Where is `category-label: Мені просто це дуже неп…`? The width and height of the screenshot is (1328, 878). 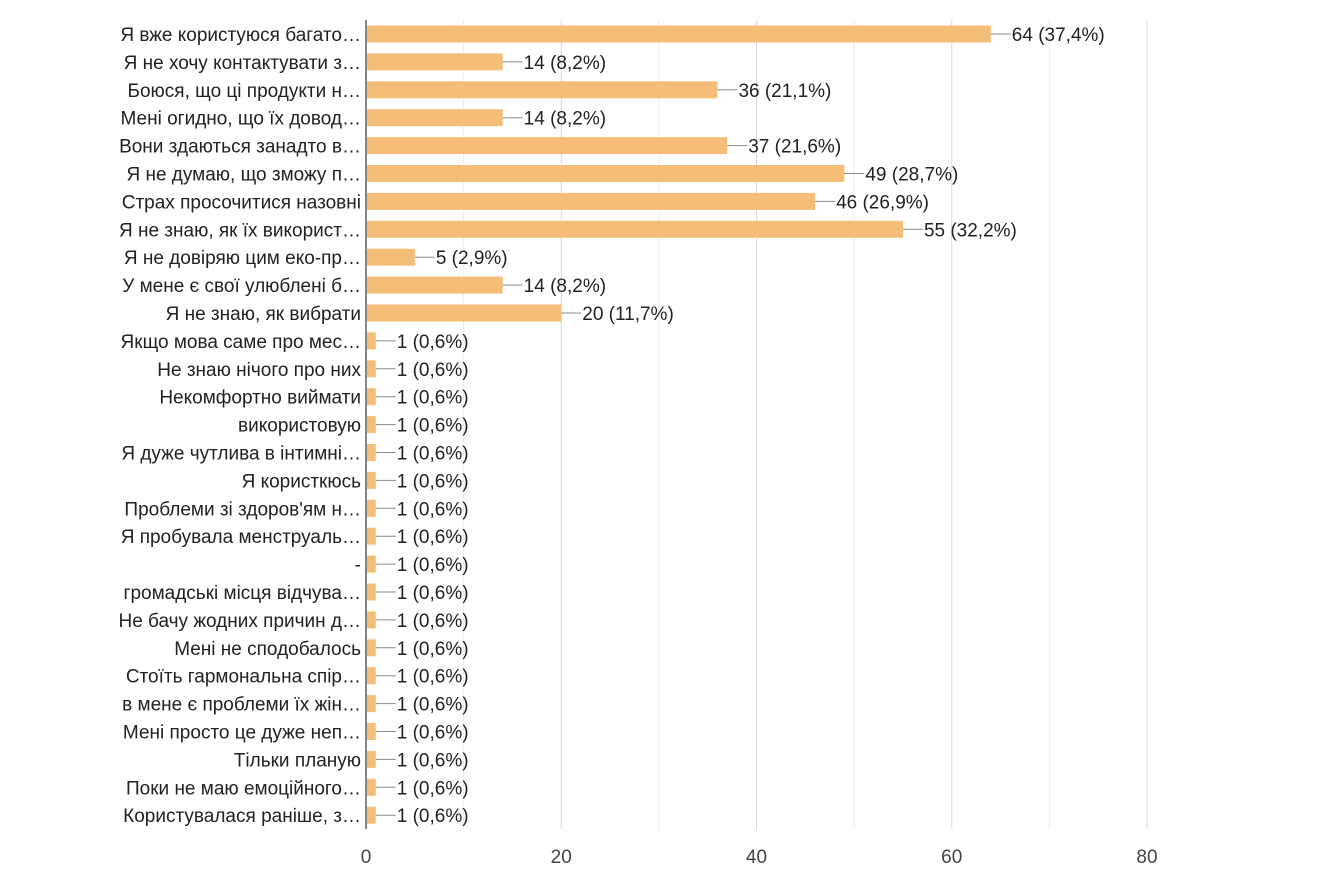 category-label: Мені просто це дуже неп… is located at coordinates (242, 733).